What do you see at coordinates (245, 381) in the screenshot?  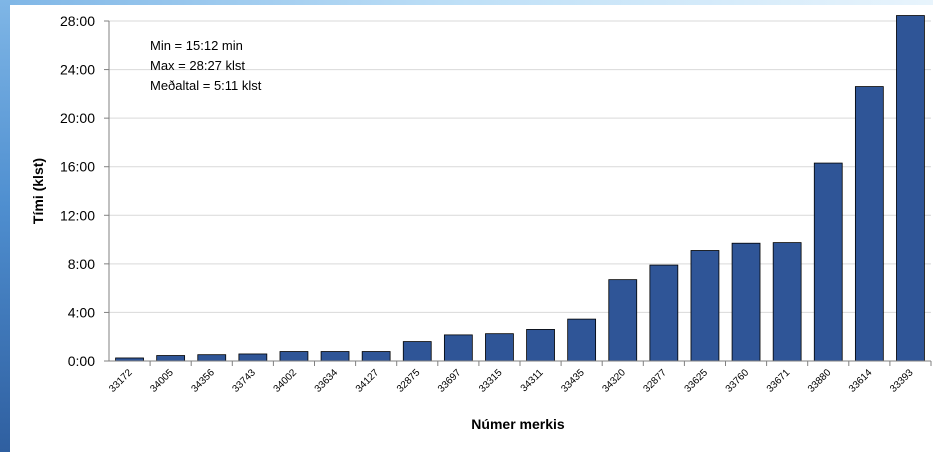 I see `x-tick-label: 33743` at bounding box center [245, 381].